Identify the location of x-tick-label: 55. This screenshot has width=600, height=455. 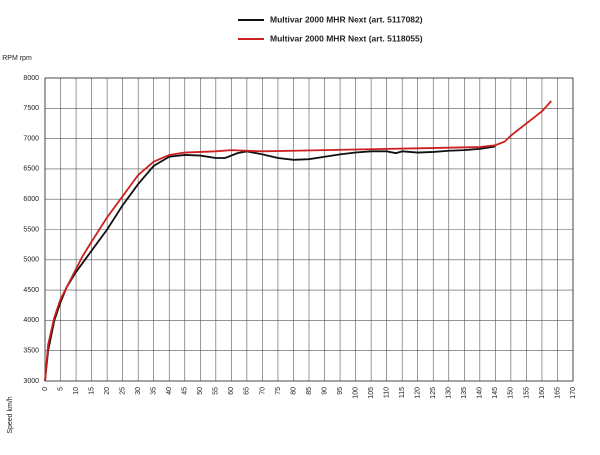
(216, 391).